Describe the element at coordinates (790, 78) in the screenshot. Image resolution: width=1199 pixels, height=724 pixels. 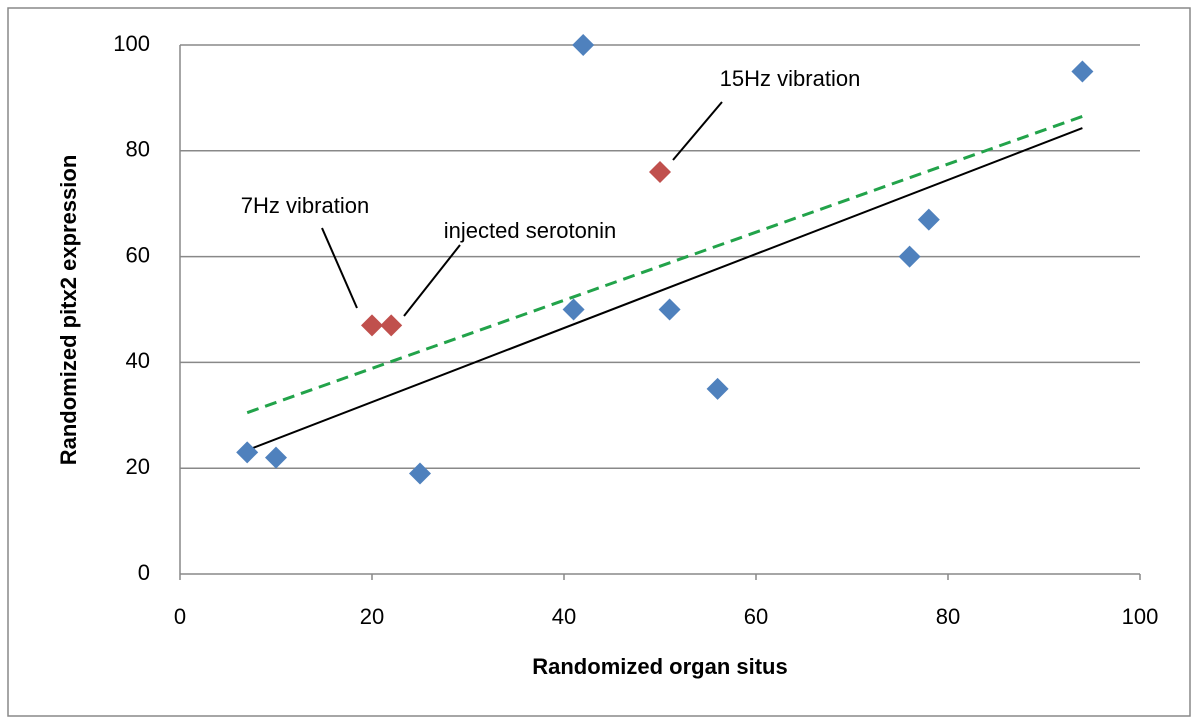
I see `annotation: 15Hz vibration` at that location.